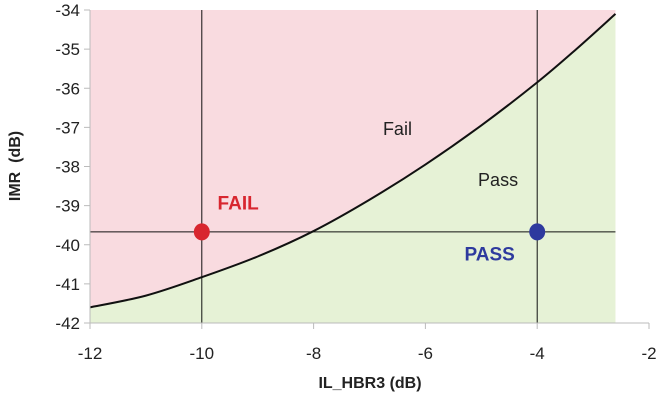 This screenshot has height=405, width=662. What do you see at coordinates (202, 353) in the screenshot?
I see `x-tick-label: -10` at bounding box center [202, 353].